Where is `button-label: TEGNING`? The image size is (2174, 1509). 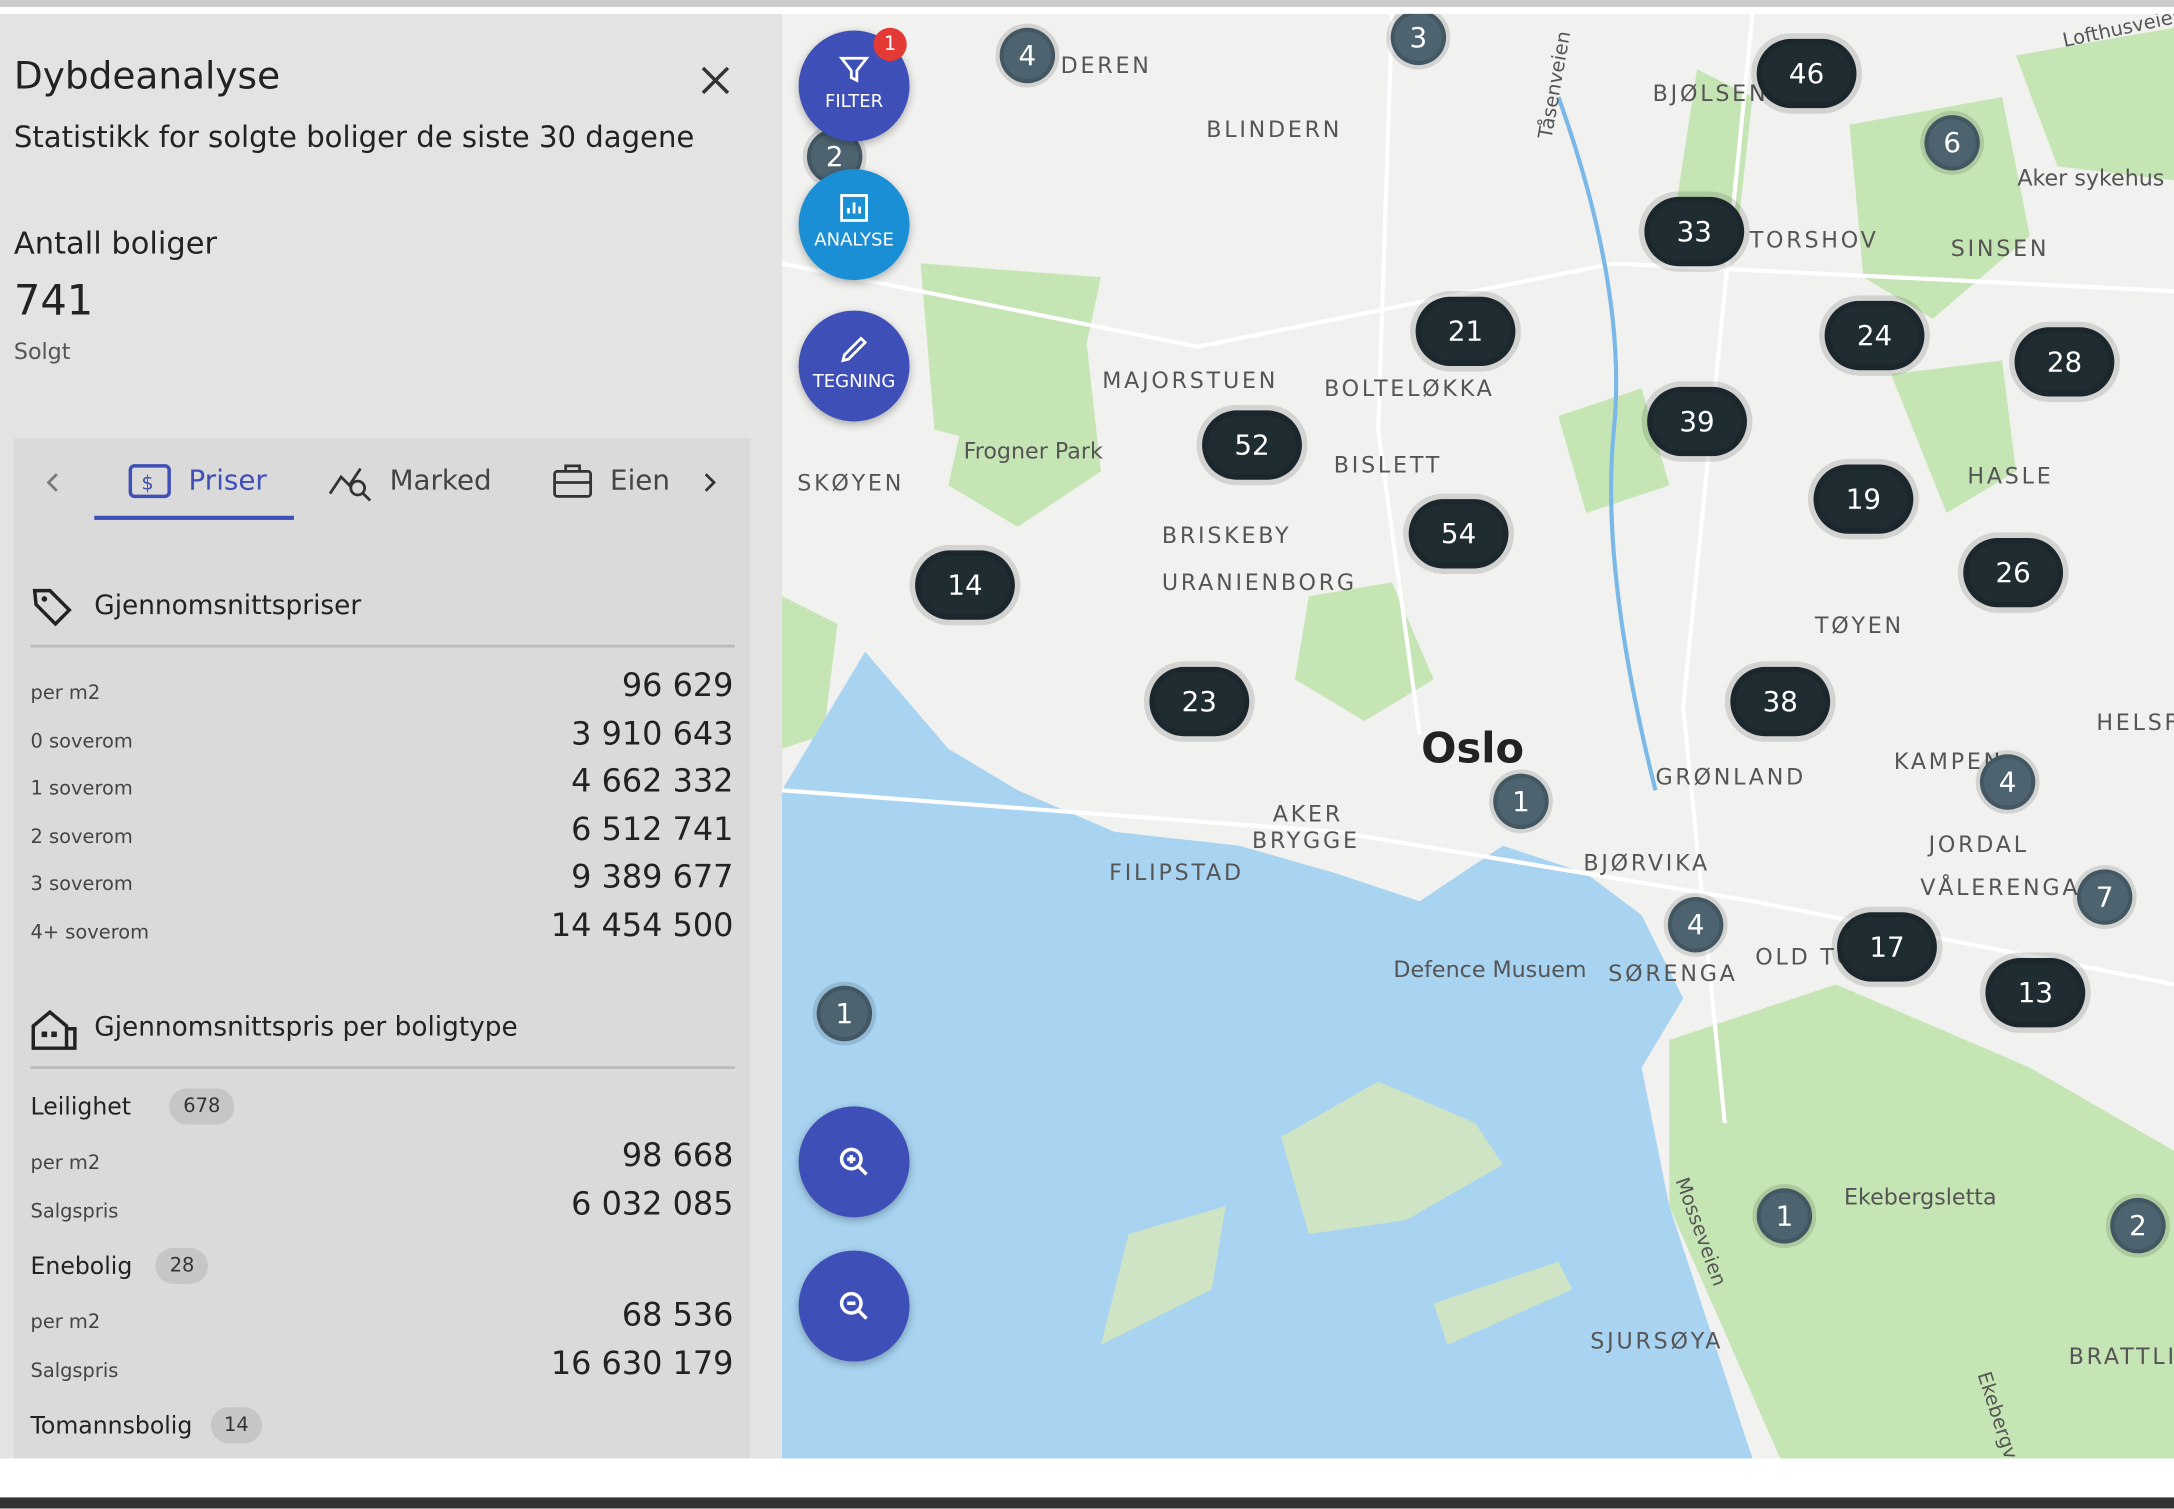
button-label: TEGNING is located at coordinates (854, 382).